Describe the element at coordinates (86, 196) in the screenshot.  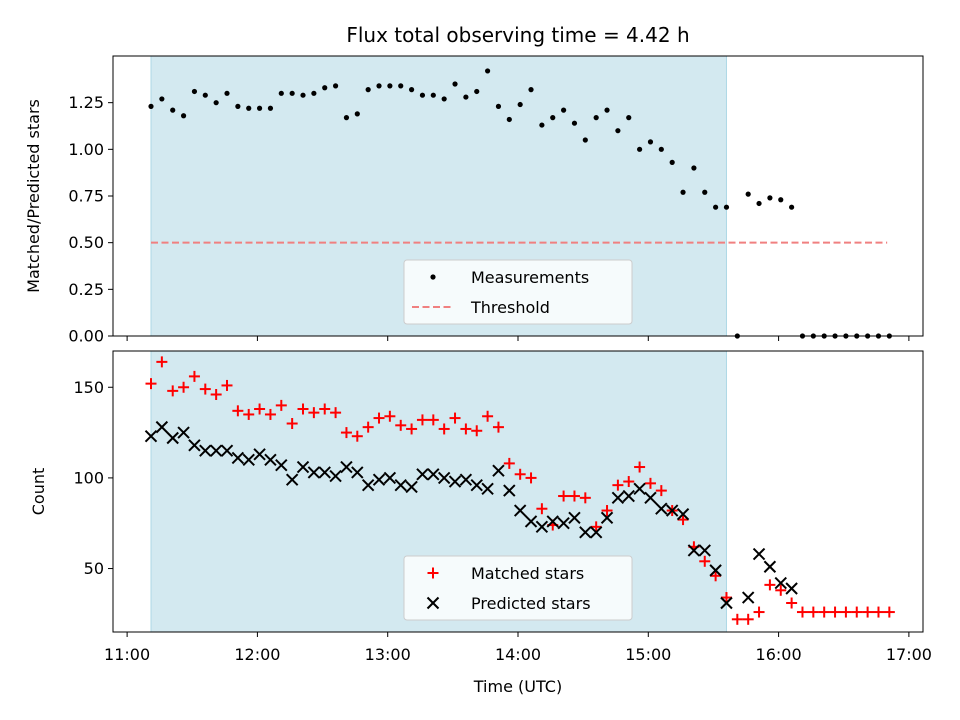
I see `top-y-tick-label: 0.75` at that location.